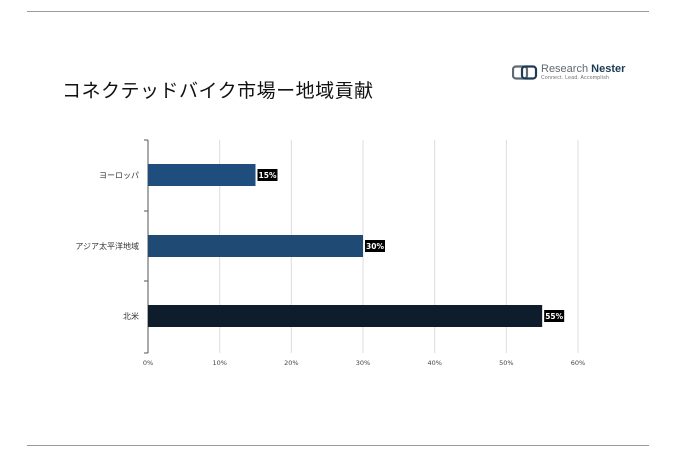 The image size is (676, 462). What do you see at coordinates (131, 316) in the screenshot?
I see `category-label: 北米` at bounding box center [131, 316].